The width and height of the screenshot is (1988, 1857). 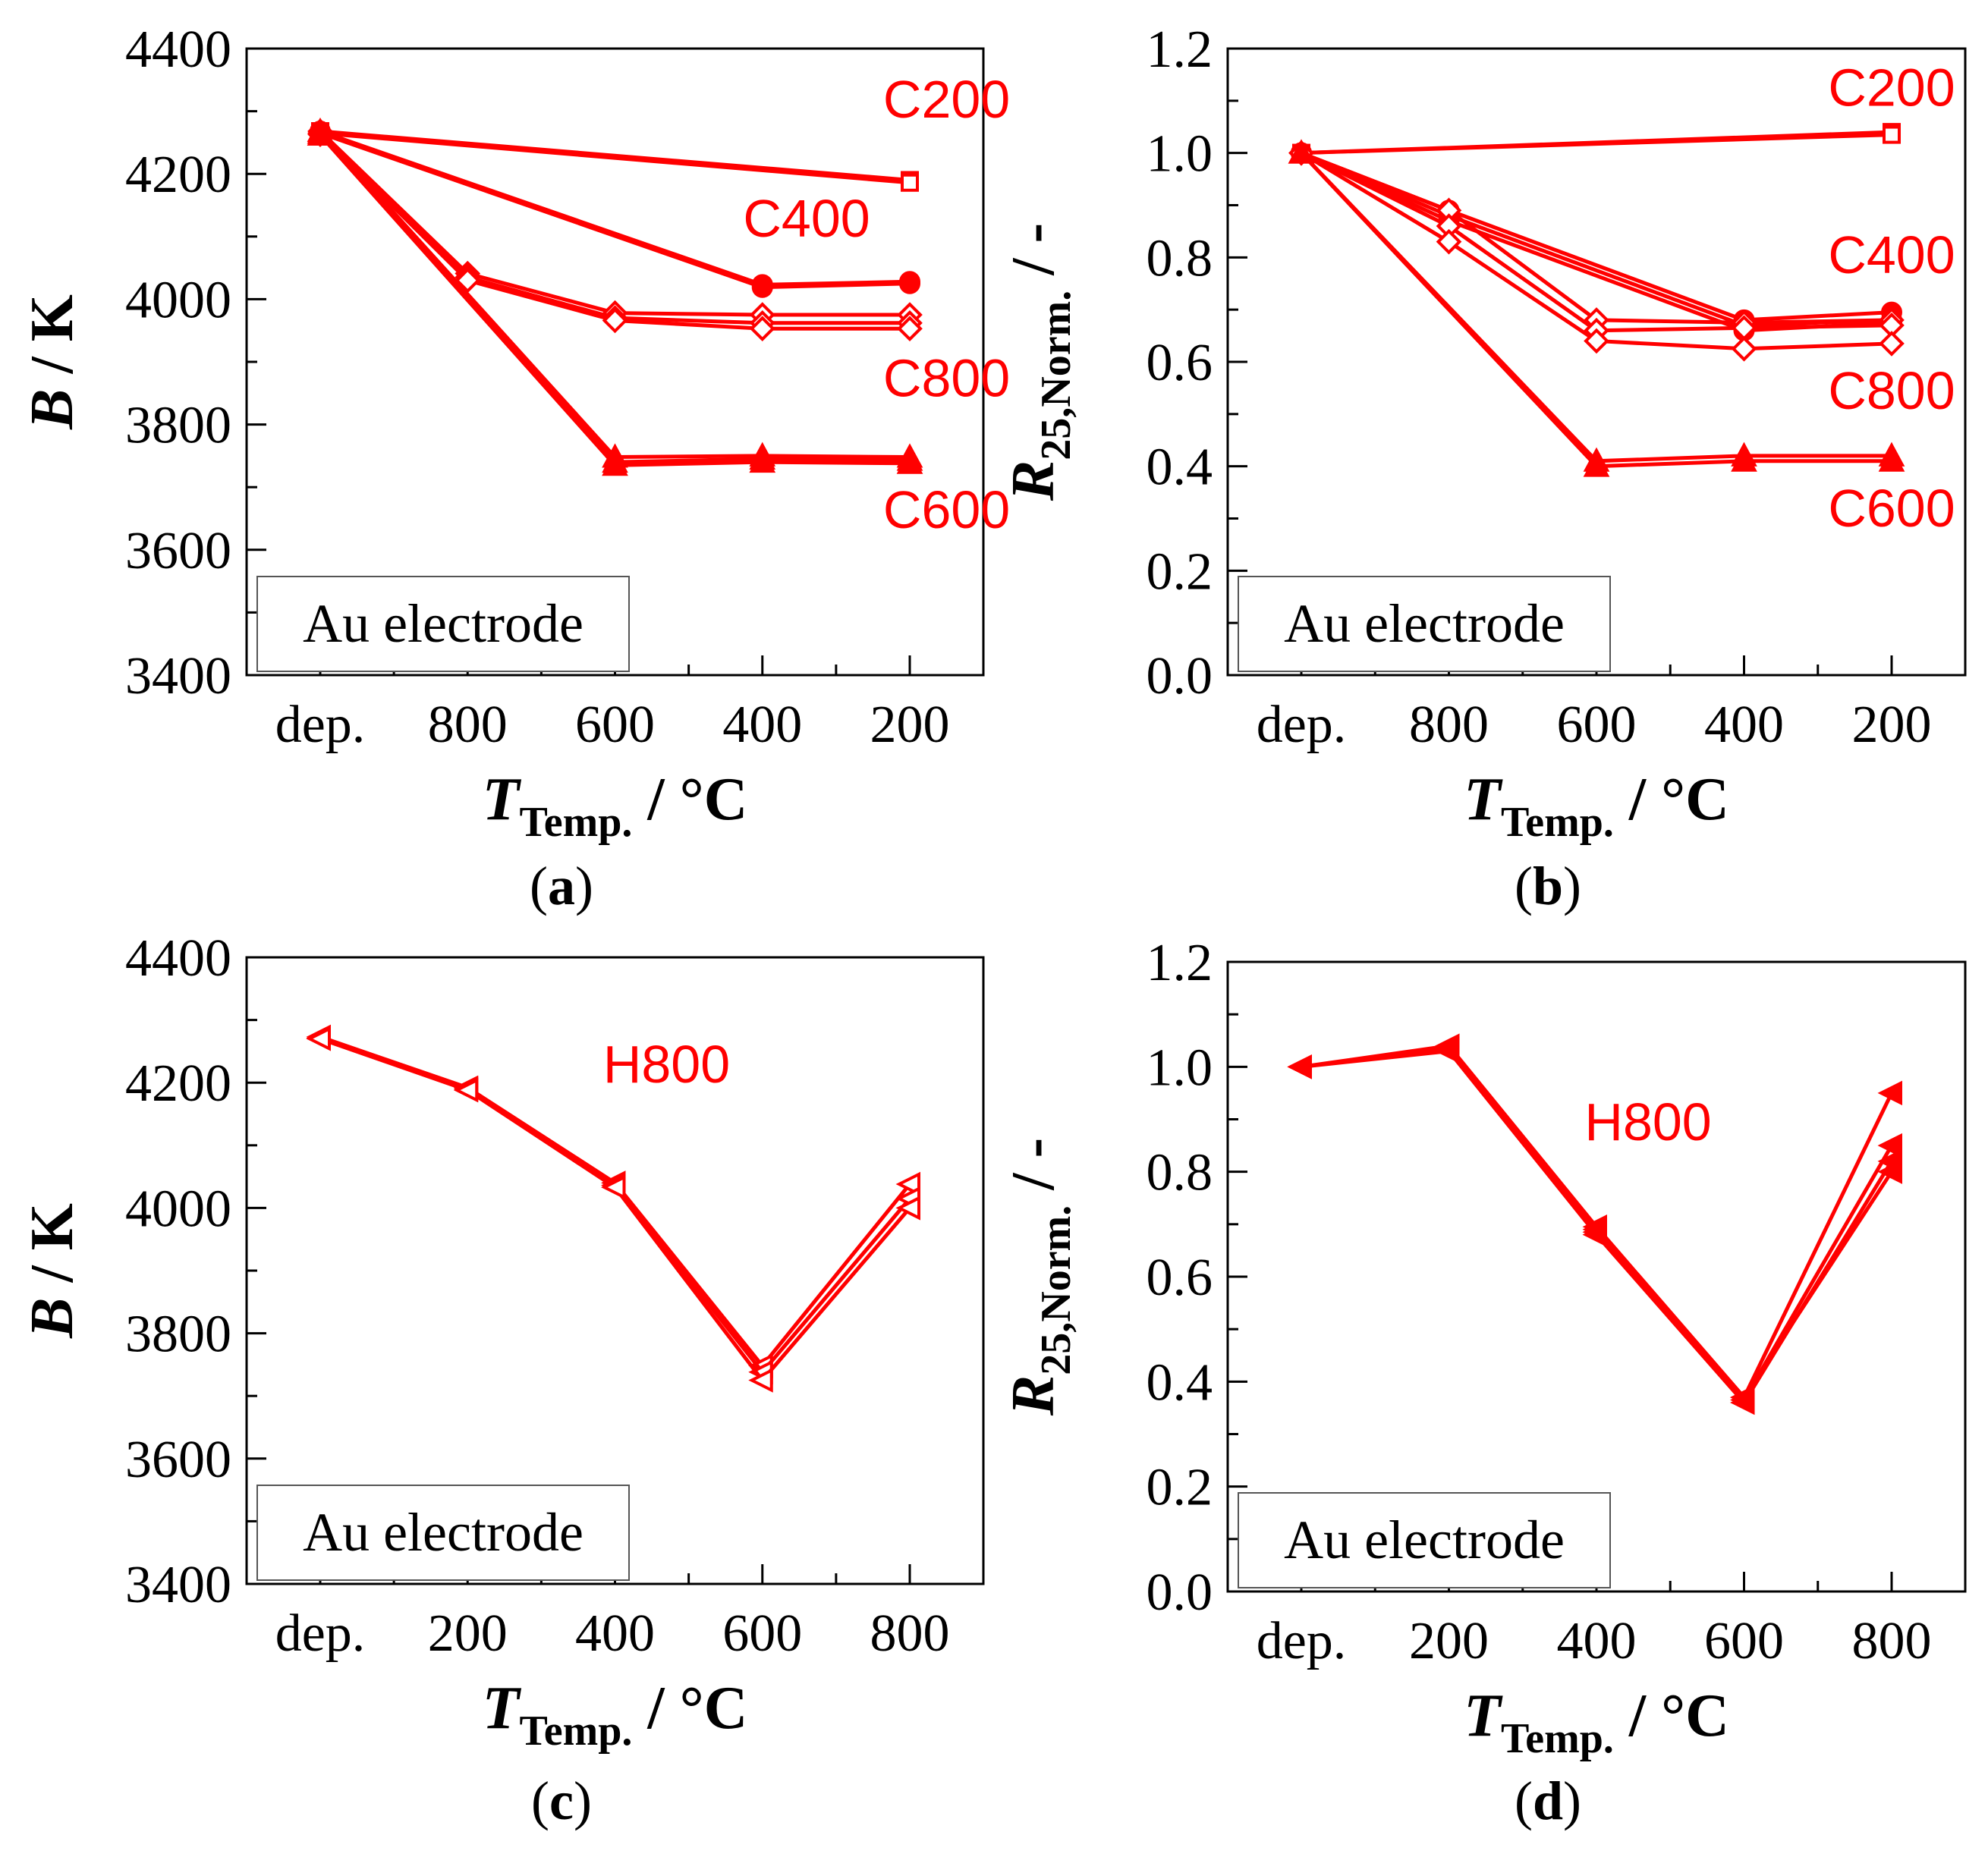 What do you see at coordinates (1180, 363) in the screenshot?
I see `y-tick-label: 0.6` at bounding box center [1180, 363].